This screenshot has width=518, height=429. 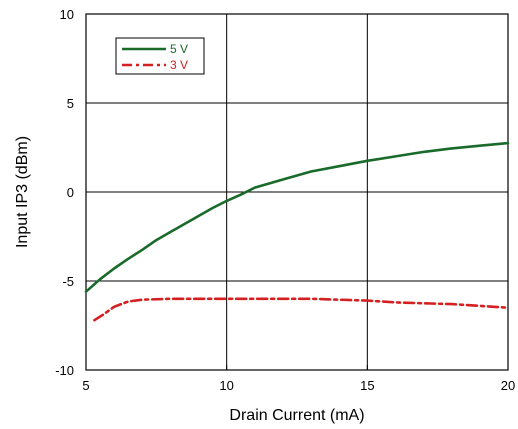 I want to click on x-tick-label: 10, so click(x=226, y=385).